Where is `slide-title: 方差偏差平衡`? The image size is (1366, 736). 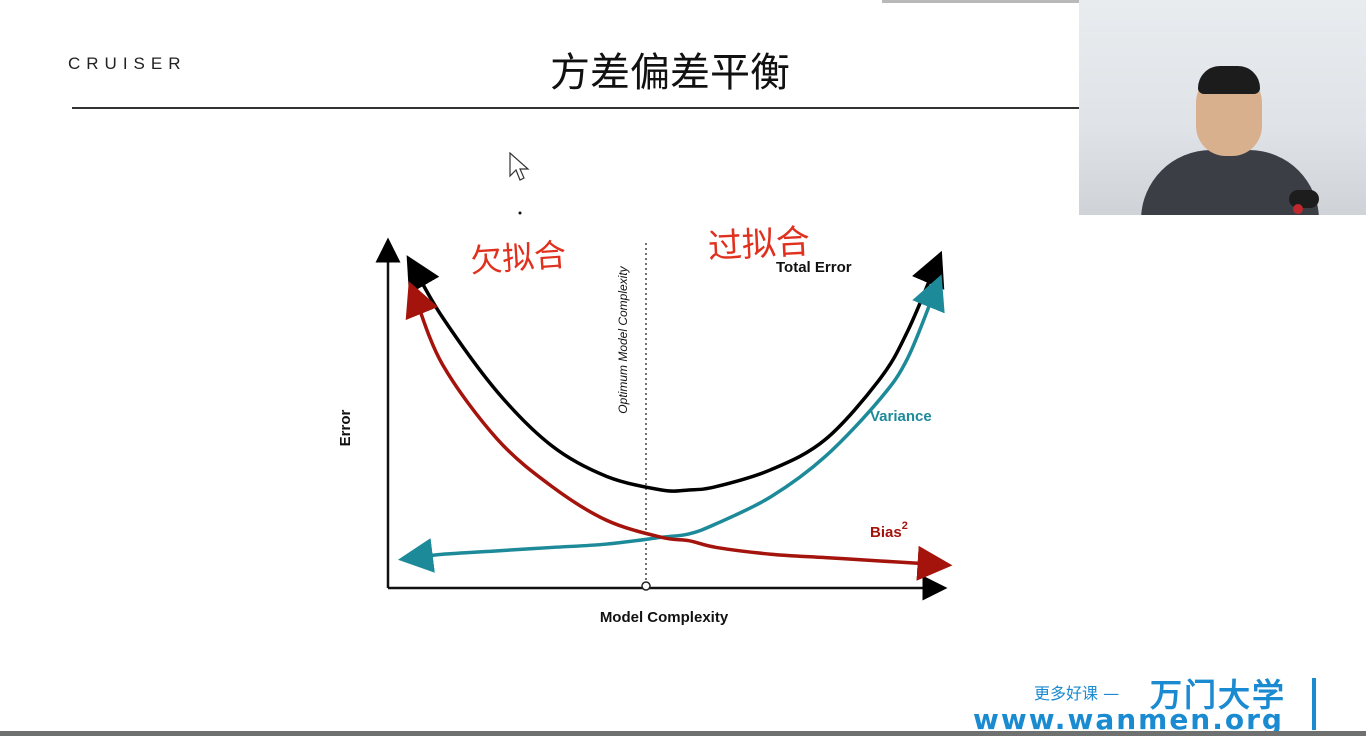 slide-title: 方差偏差平衡 is located at coordinates (670, 73).